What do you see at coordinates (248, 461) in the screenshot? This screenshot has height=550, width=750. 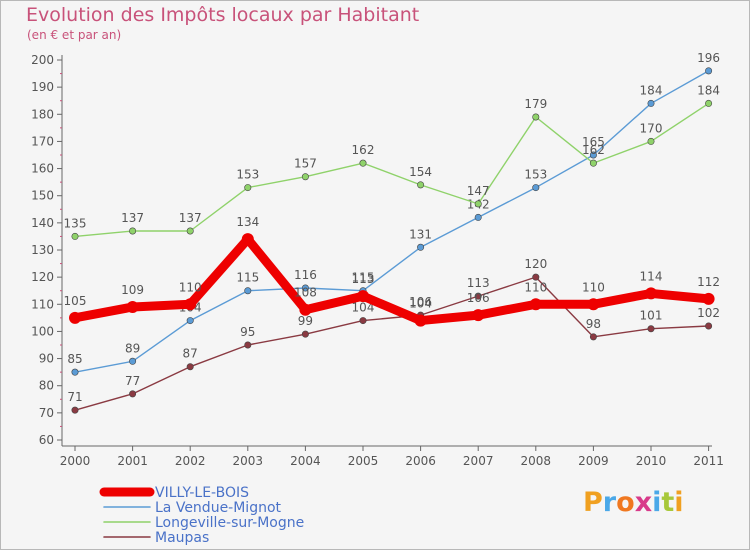 I see `x-tick-label: 2003` at bounding box center [248, 461].